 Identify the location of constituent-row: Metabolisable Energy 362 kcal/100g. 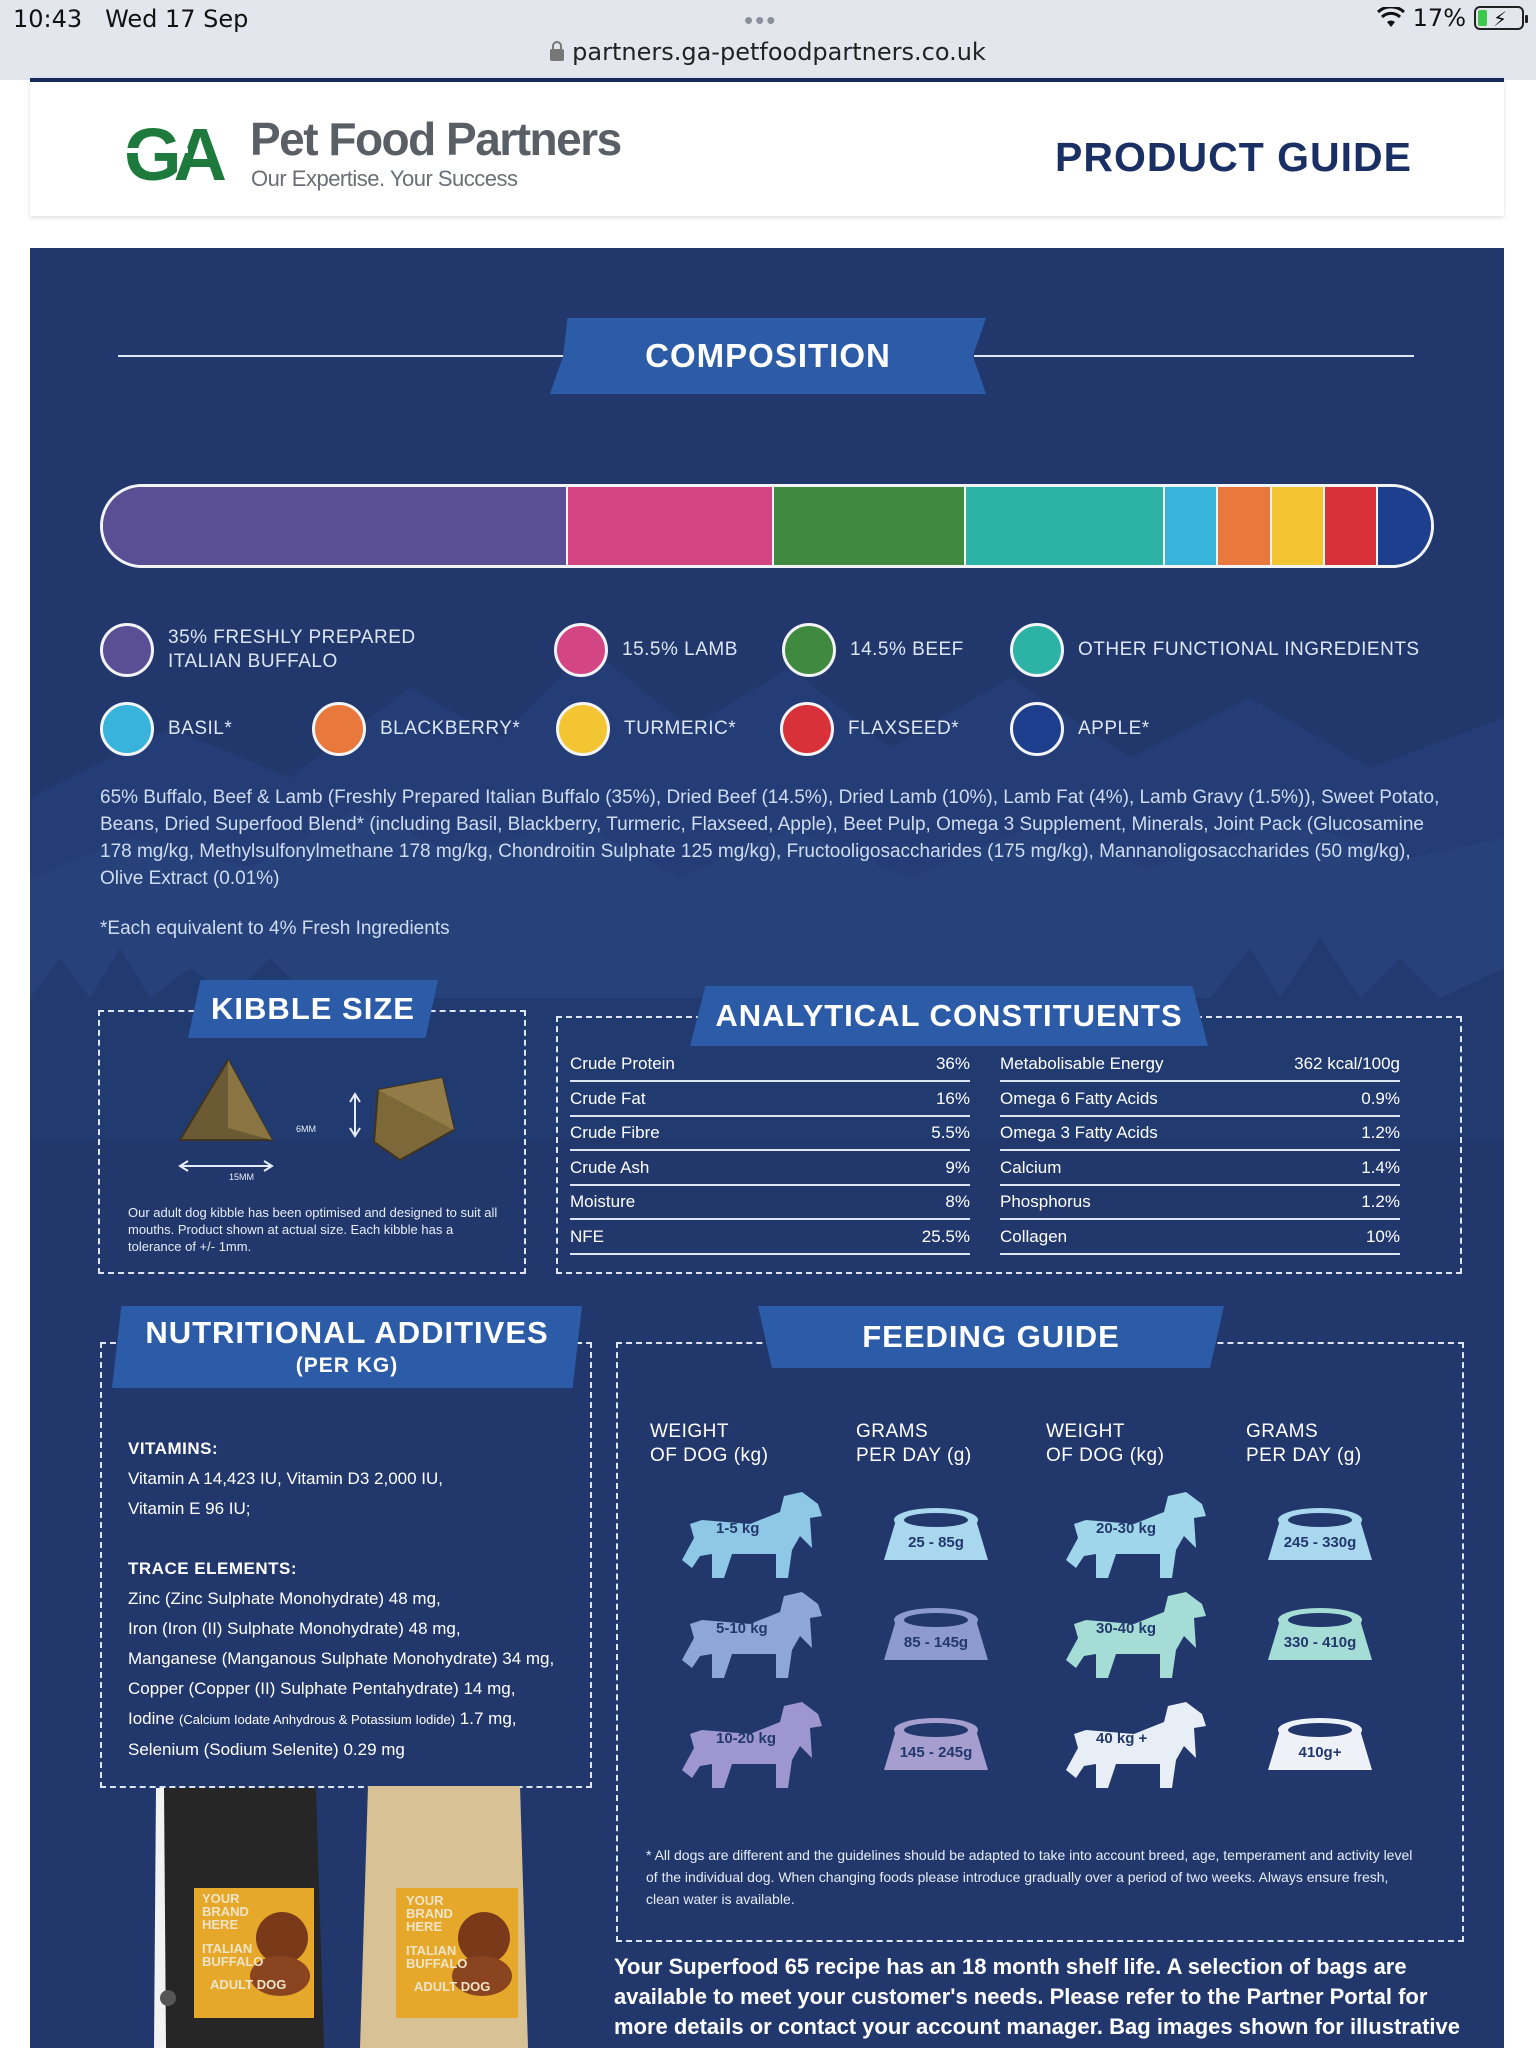
(1200, 1065).